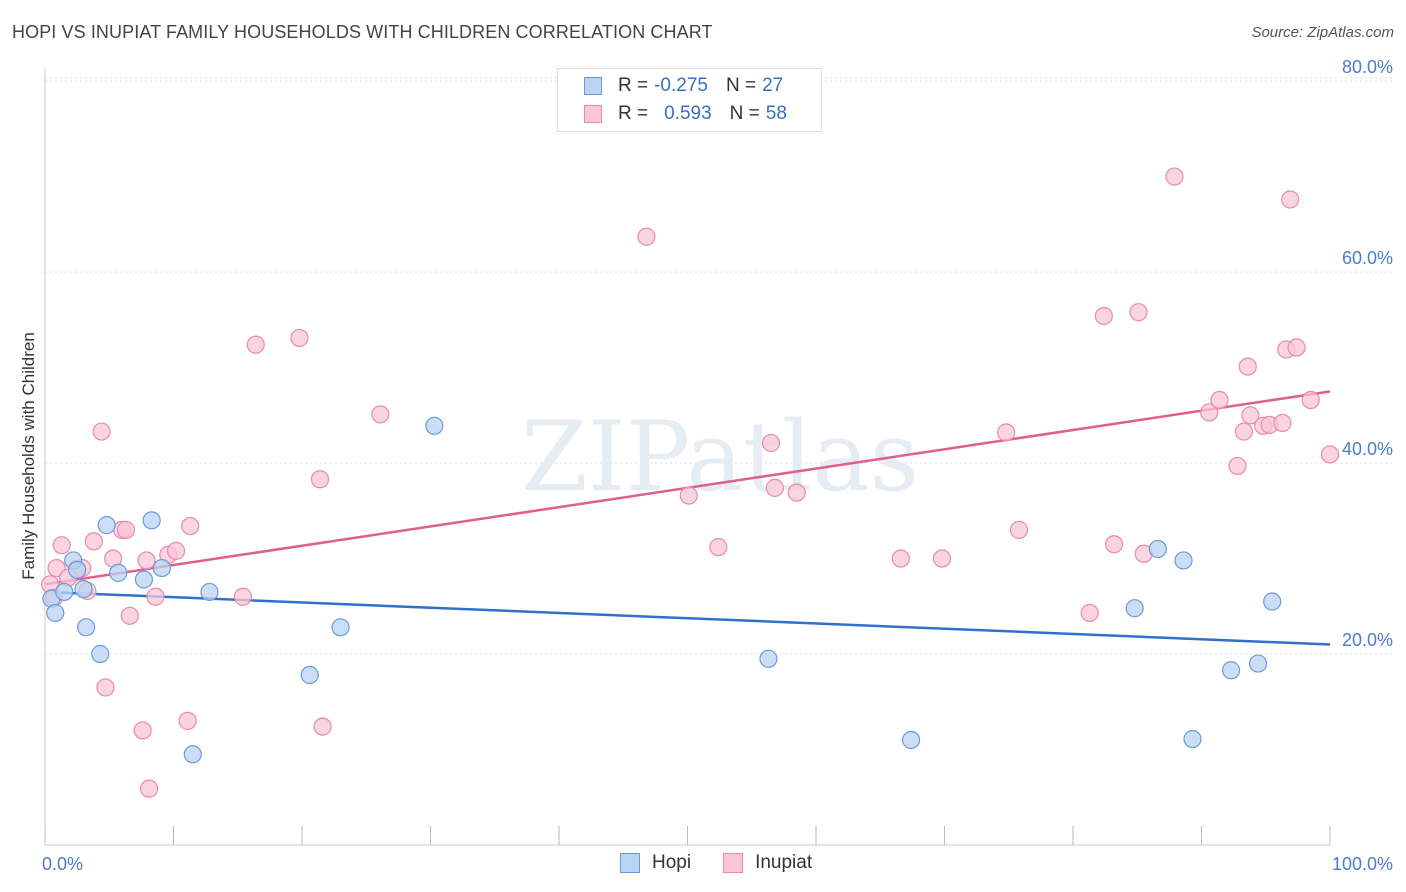 Image resolution: width=1406 pixels, height=892 pixels. What do you see at coordinates (741, 85) in the screenshot?
I see `hopi-n-label: N =` at bounding box center [741, 85].